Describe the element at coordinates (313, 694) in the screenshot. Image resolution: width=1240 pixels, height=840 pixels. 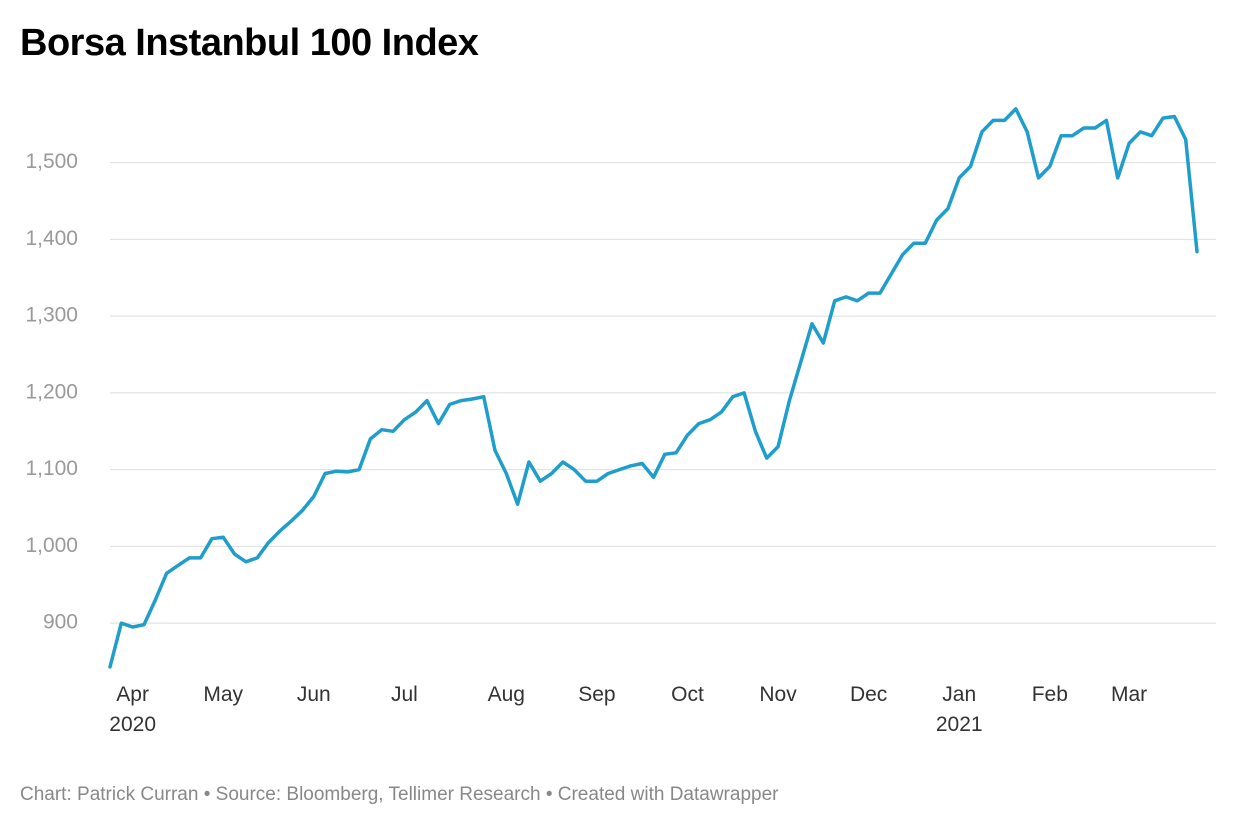
I see `x-tick-label: Jun` at that location.